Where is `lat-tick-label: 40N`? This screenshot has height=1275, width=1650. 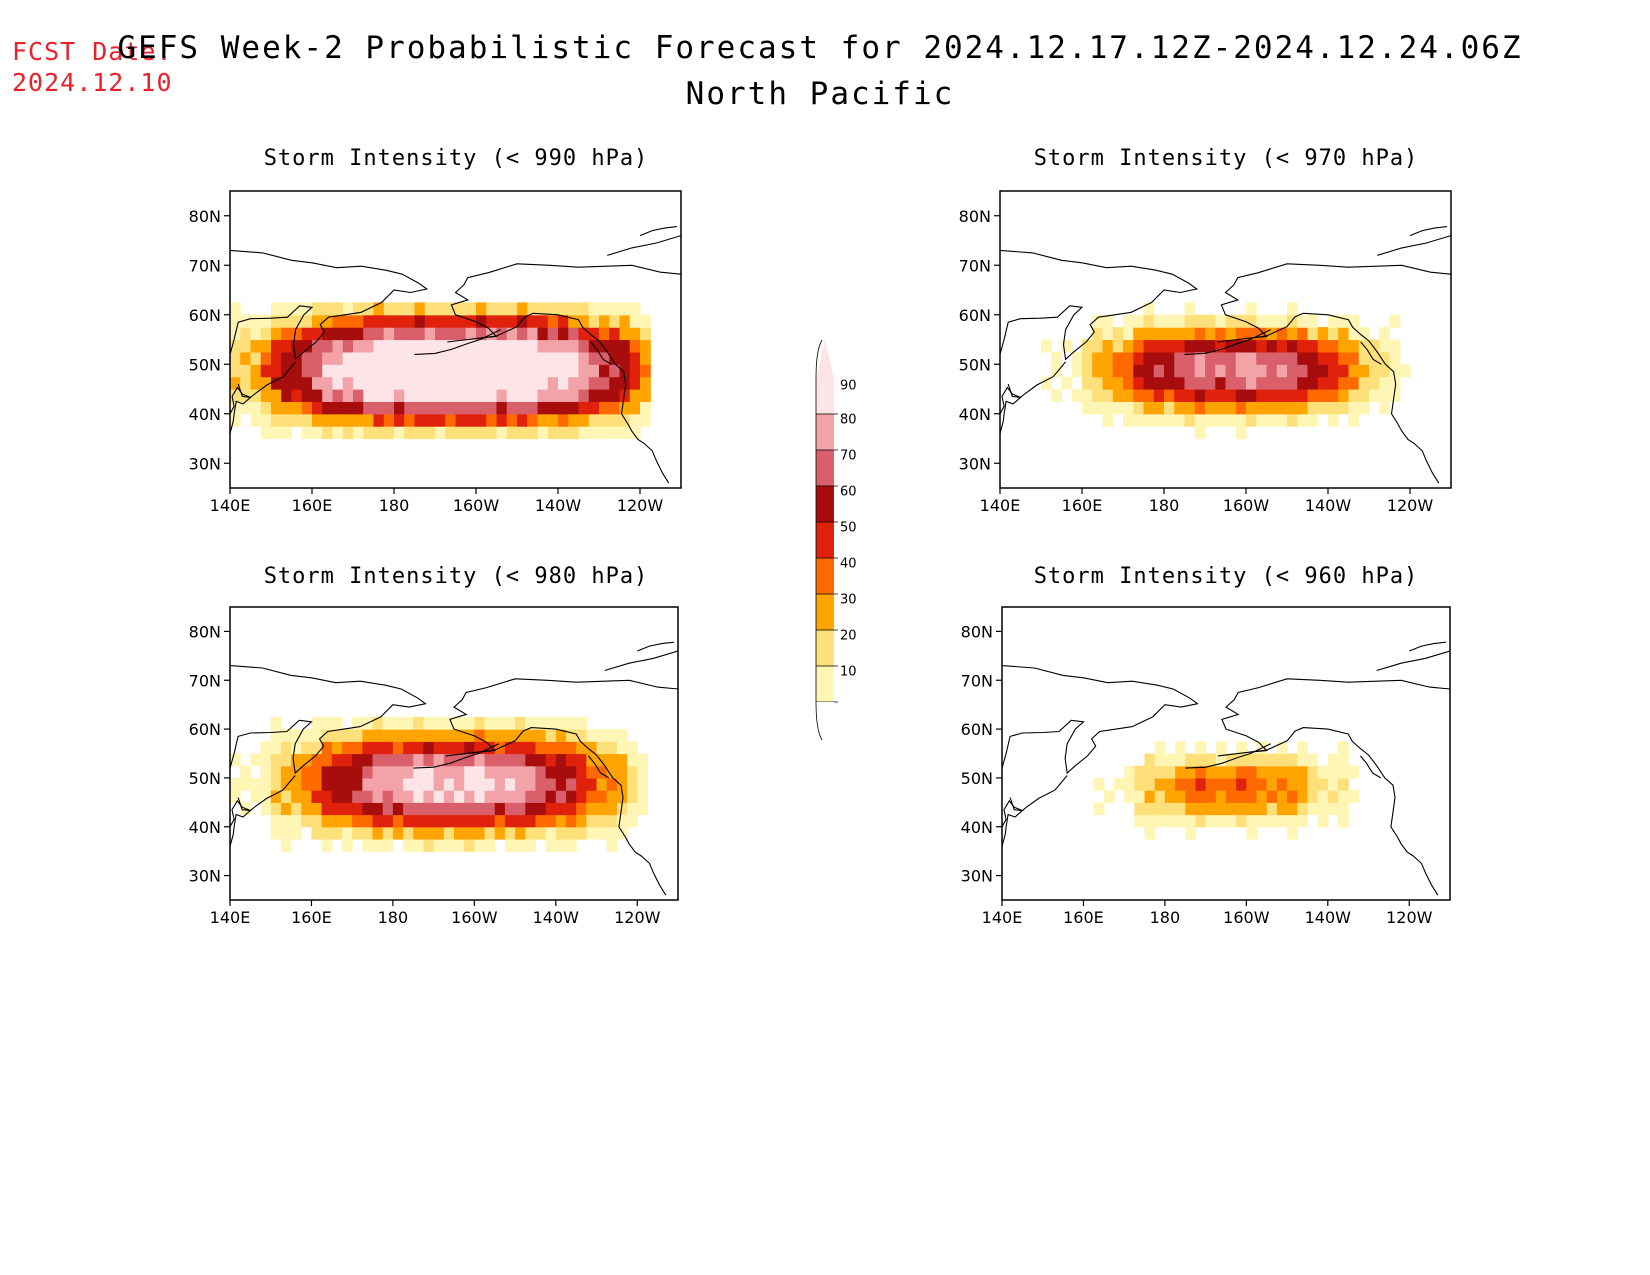
lat-tick-label: 40N is located at coordinates (975, 414).